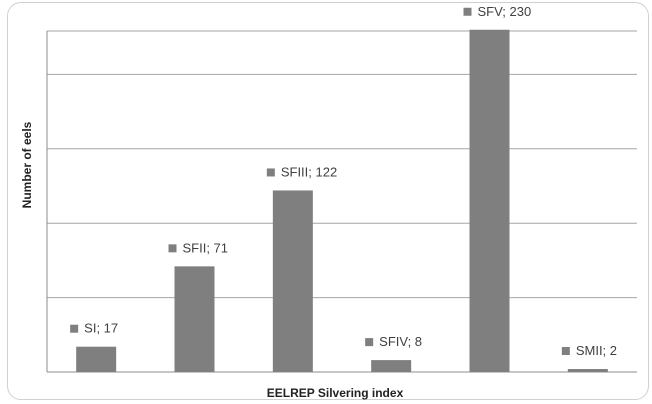  I want to click on data-label-text: SFII; 71, so click(206, 247).